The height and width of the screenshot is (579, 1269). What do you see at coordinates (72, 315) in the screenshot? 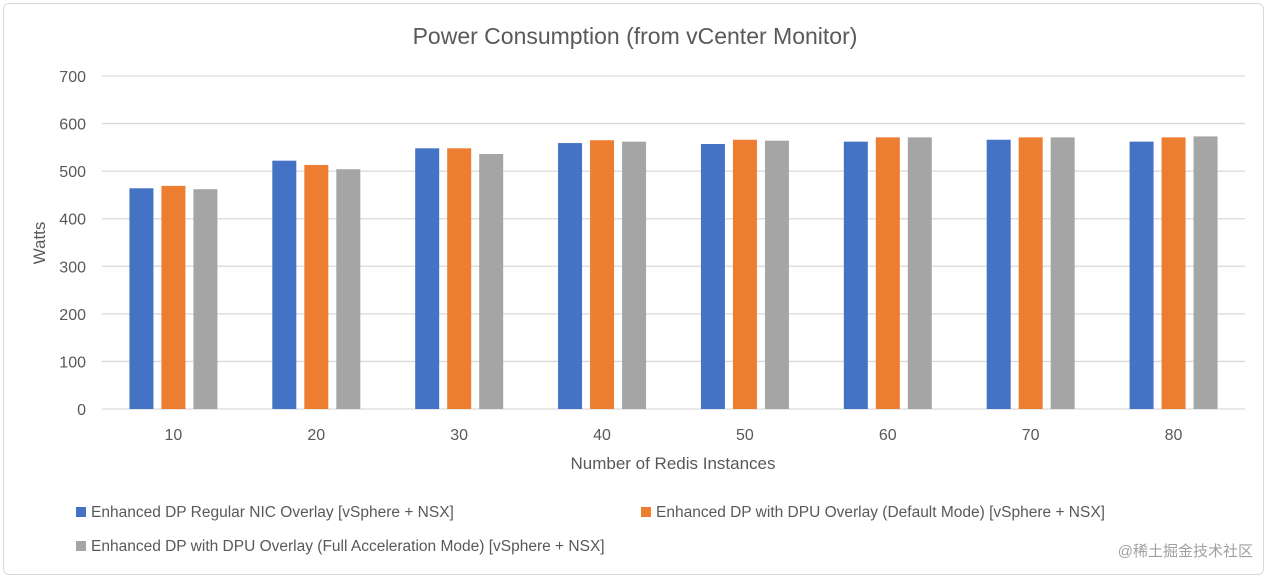
I see `y-tick-label: 200` at bounding box center [72, 315].